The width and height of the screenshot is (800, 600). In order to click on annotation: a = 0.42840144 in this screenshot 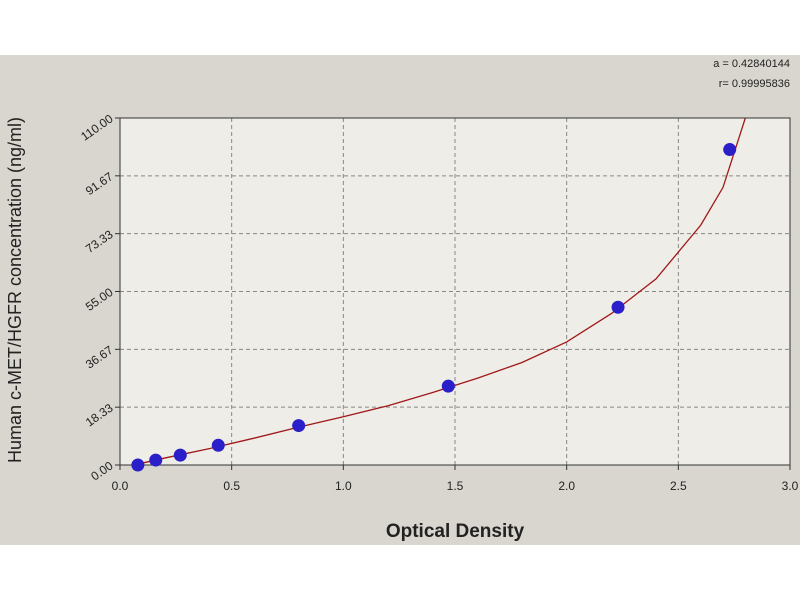, I will do `click(751, 64)`.